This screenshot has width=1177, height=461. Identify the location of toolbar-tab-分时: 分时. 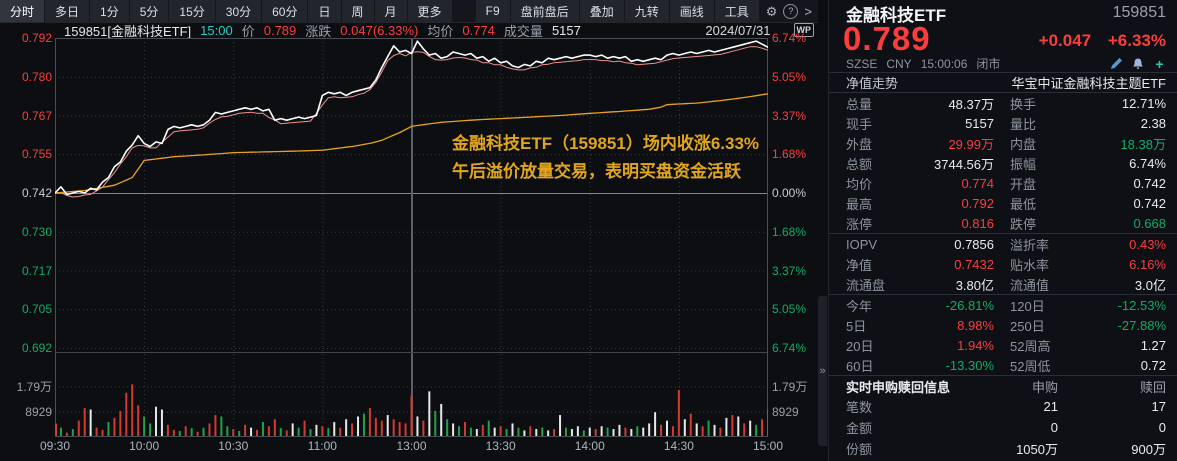
(23, 11).